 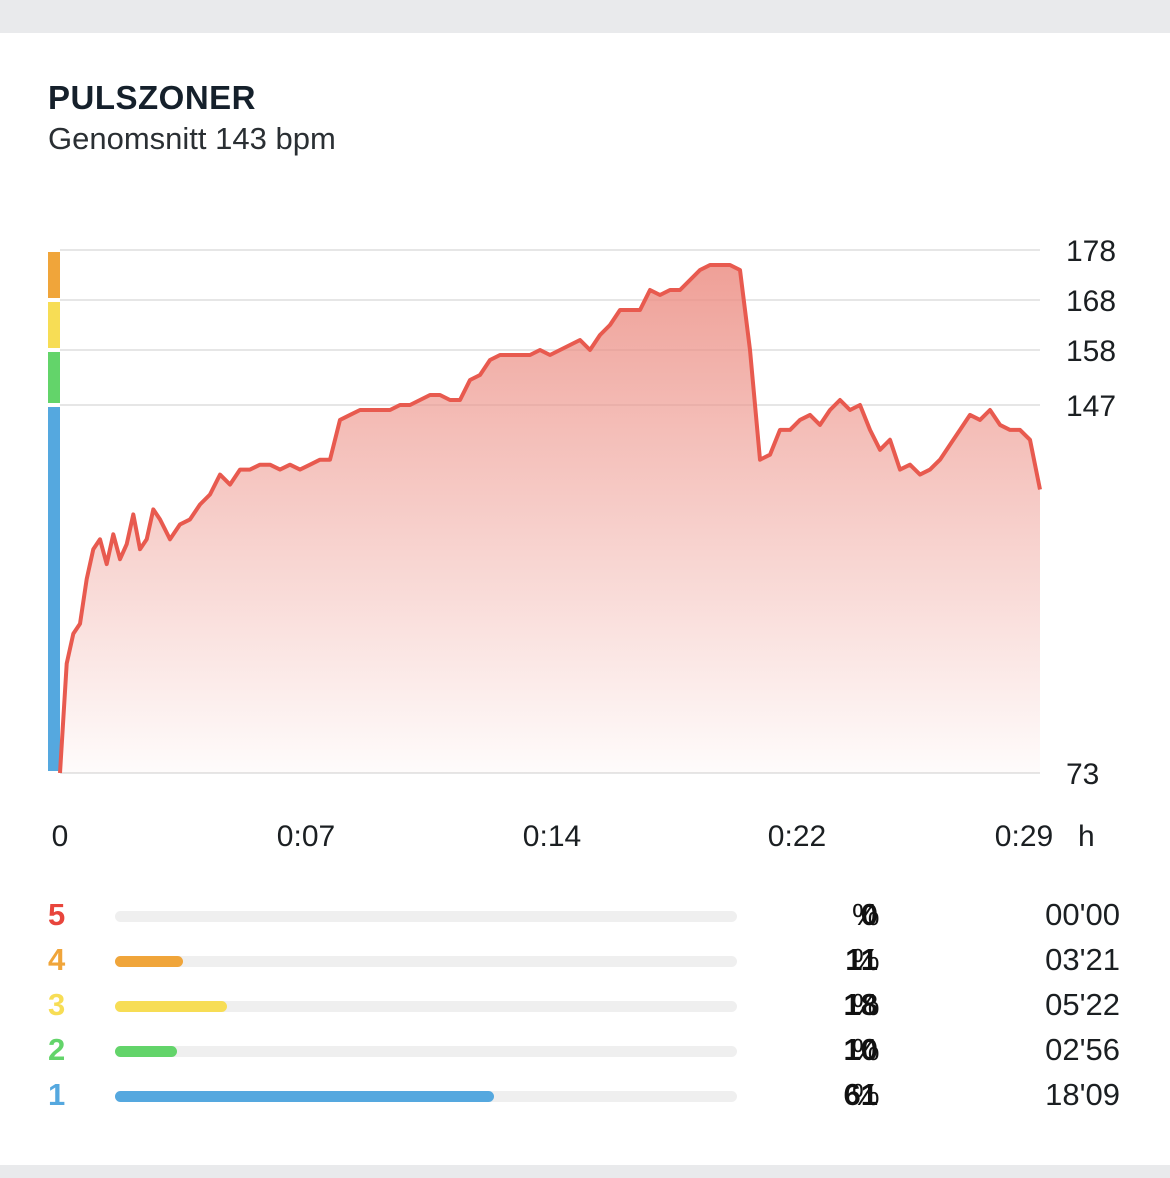 What do you see at coordinates (1024, 836) in the screenshot?
I see `x-tick-label: 0:29` at bounding box center [1024, 836].